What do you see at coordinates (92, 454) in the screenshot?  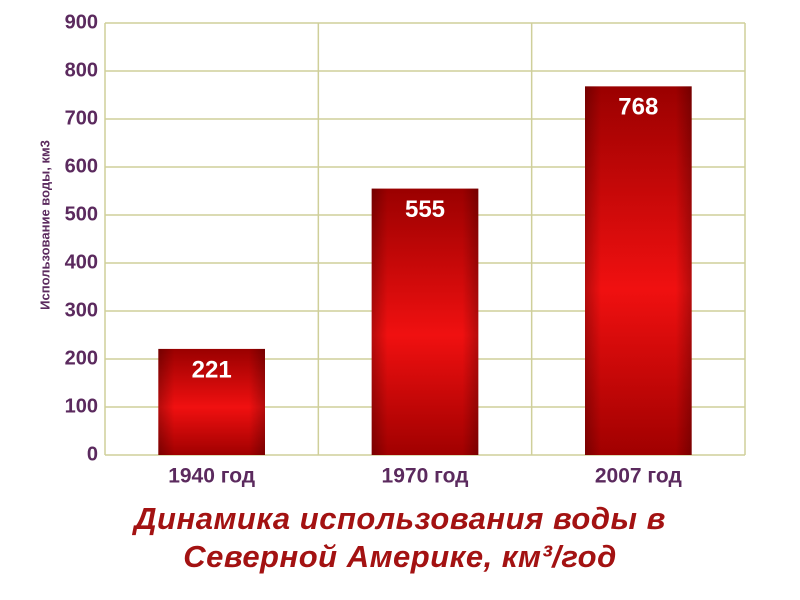 I see `y-tick-label: 0` at bounding box center [92, 454].